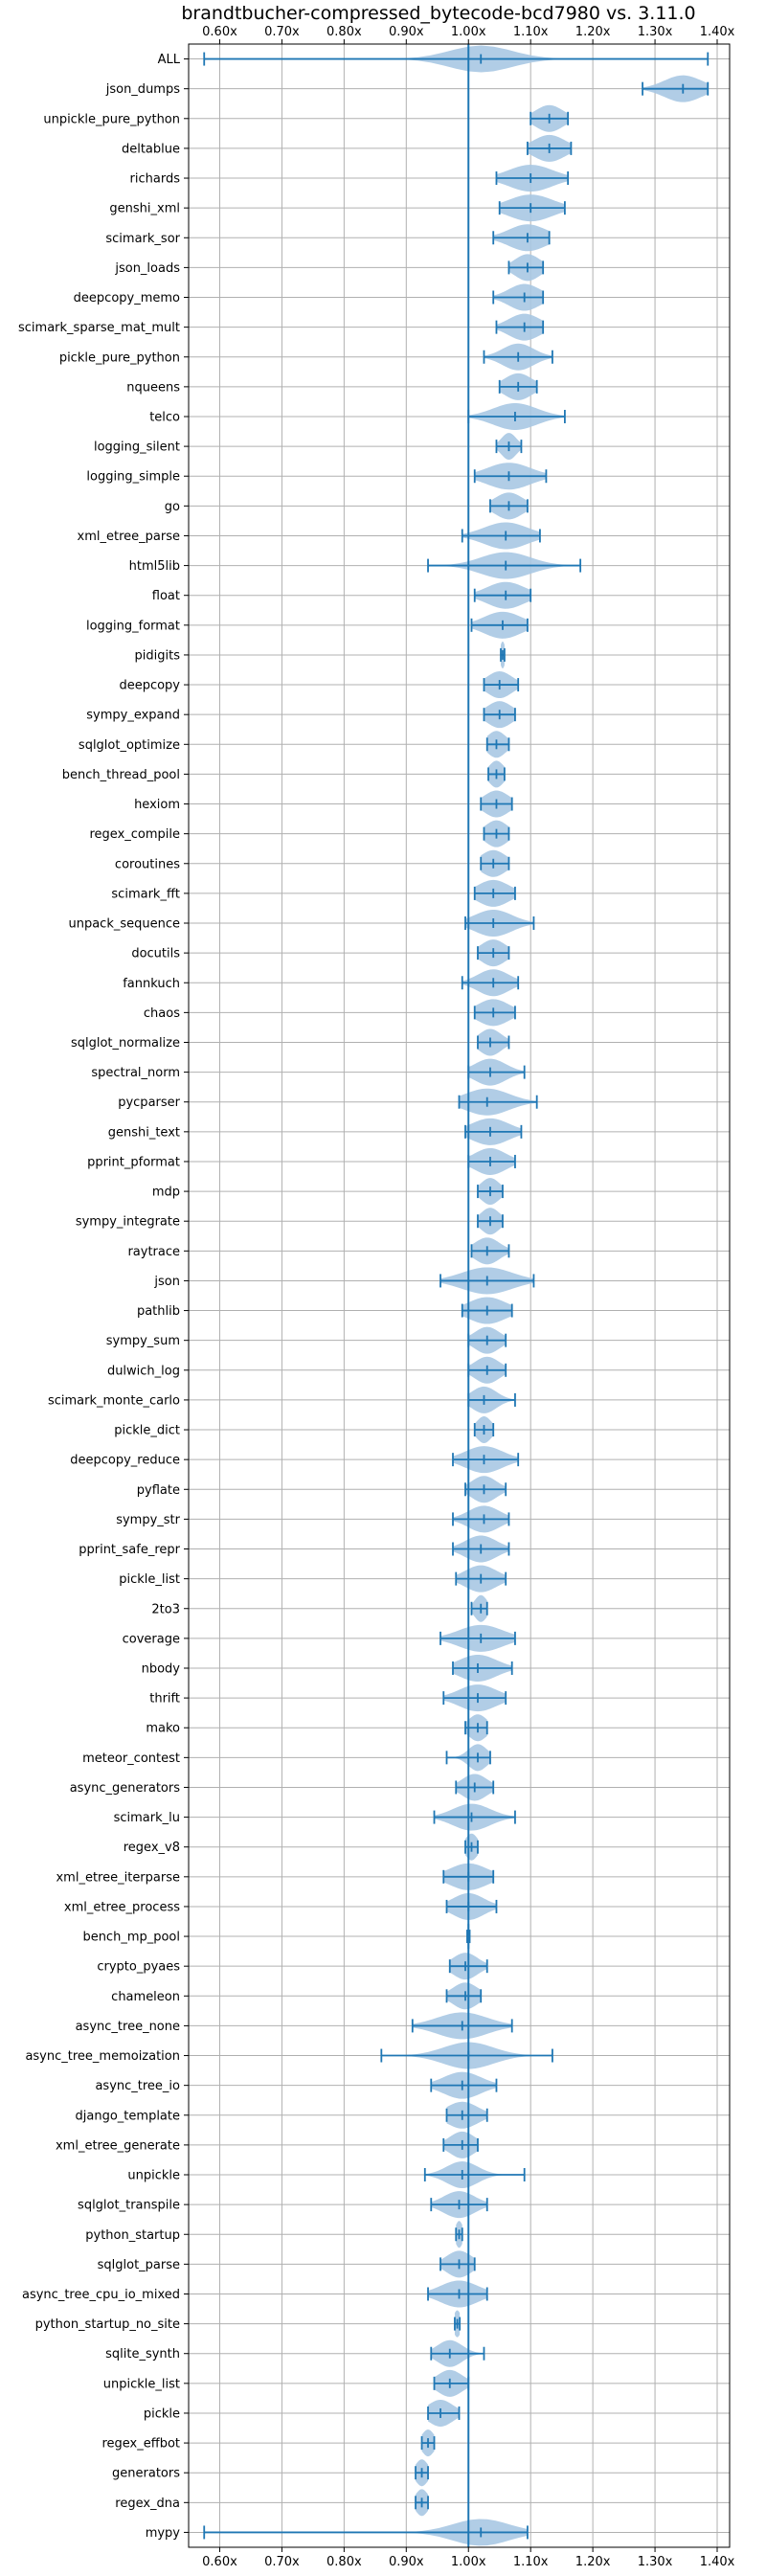 Image resolution: width=766 pixels, height=2576 pixels. I want to click on category-label: async_tree_none, so click(128, 2027).